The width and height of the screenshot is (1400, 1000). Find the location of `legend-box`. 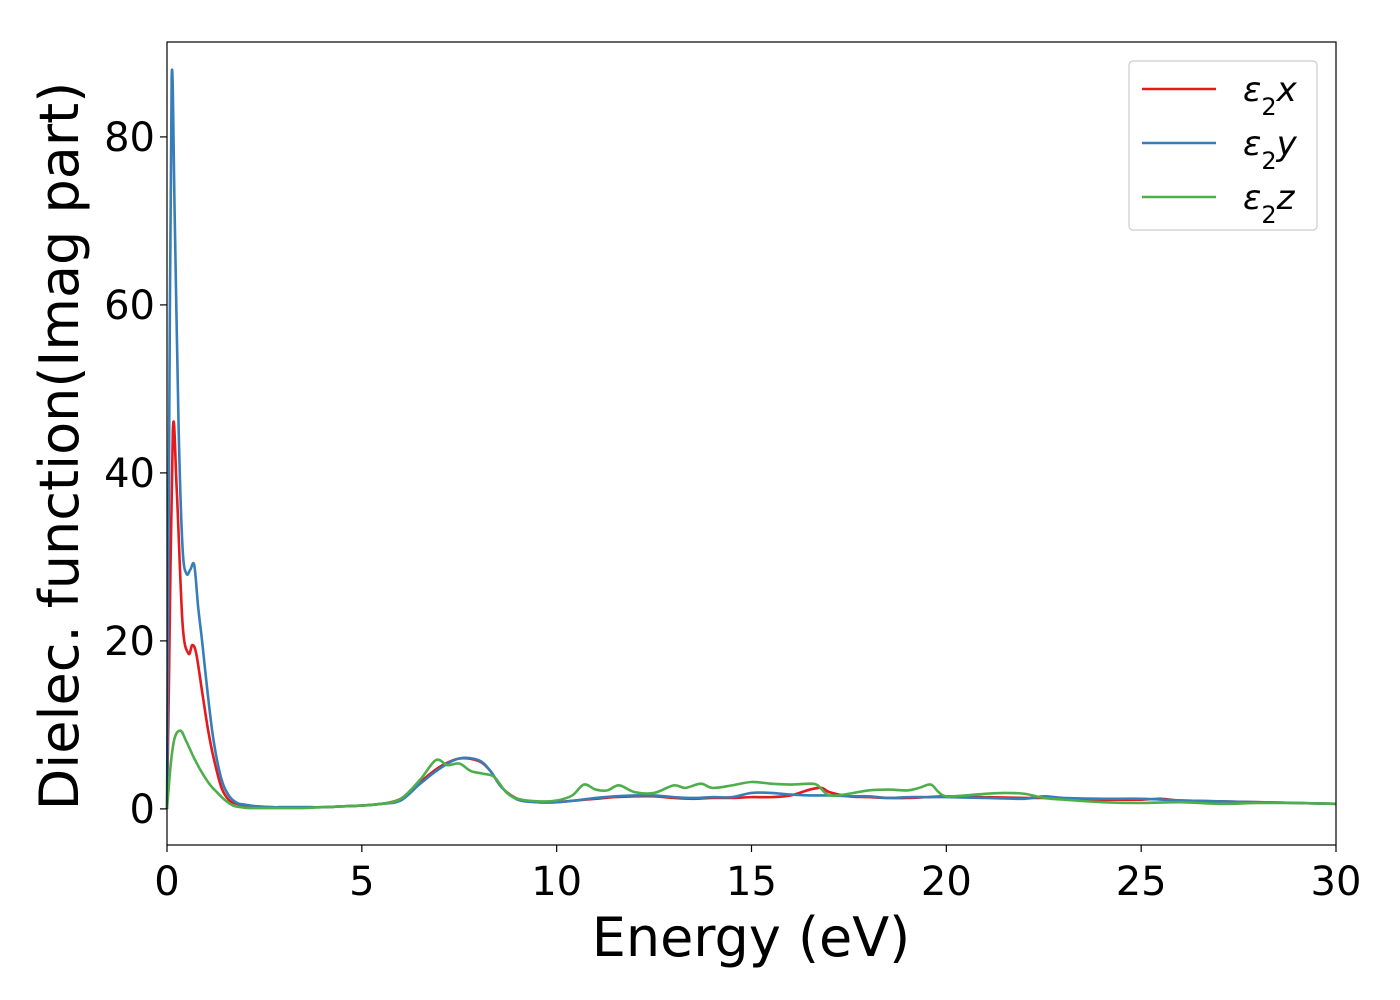

legend-box is located at coordinates (1223, 145).